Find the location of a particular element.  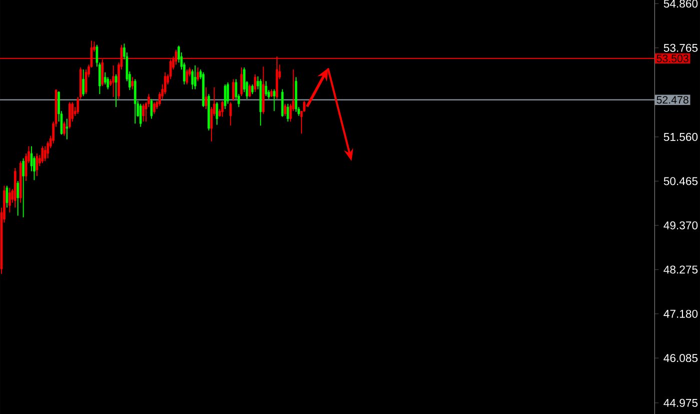

y-tick-label: 51.560 is located at coordinates (681, 136).